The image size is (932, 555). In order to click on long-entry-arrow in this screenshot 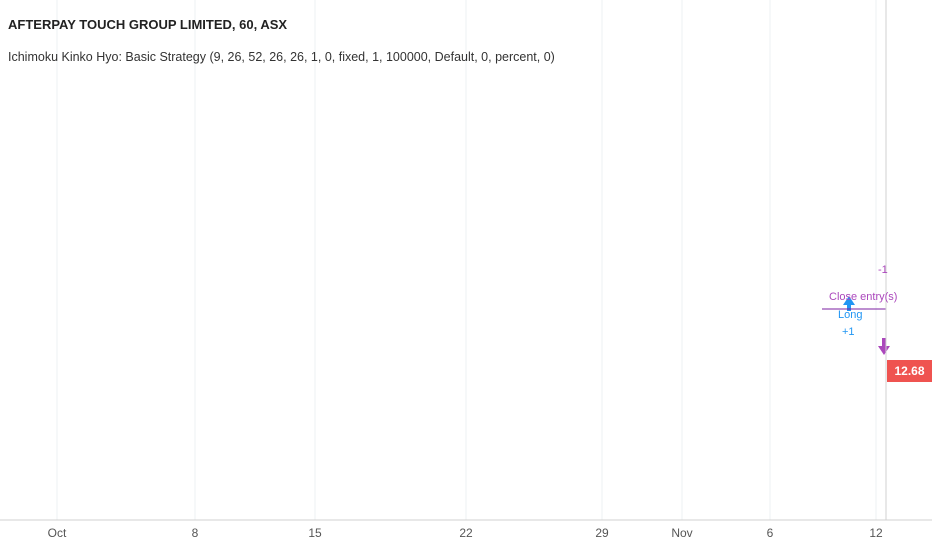, I will do `click(849, 300)`.